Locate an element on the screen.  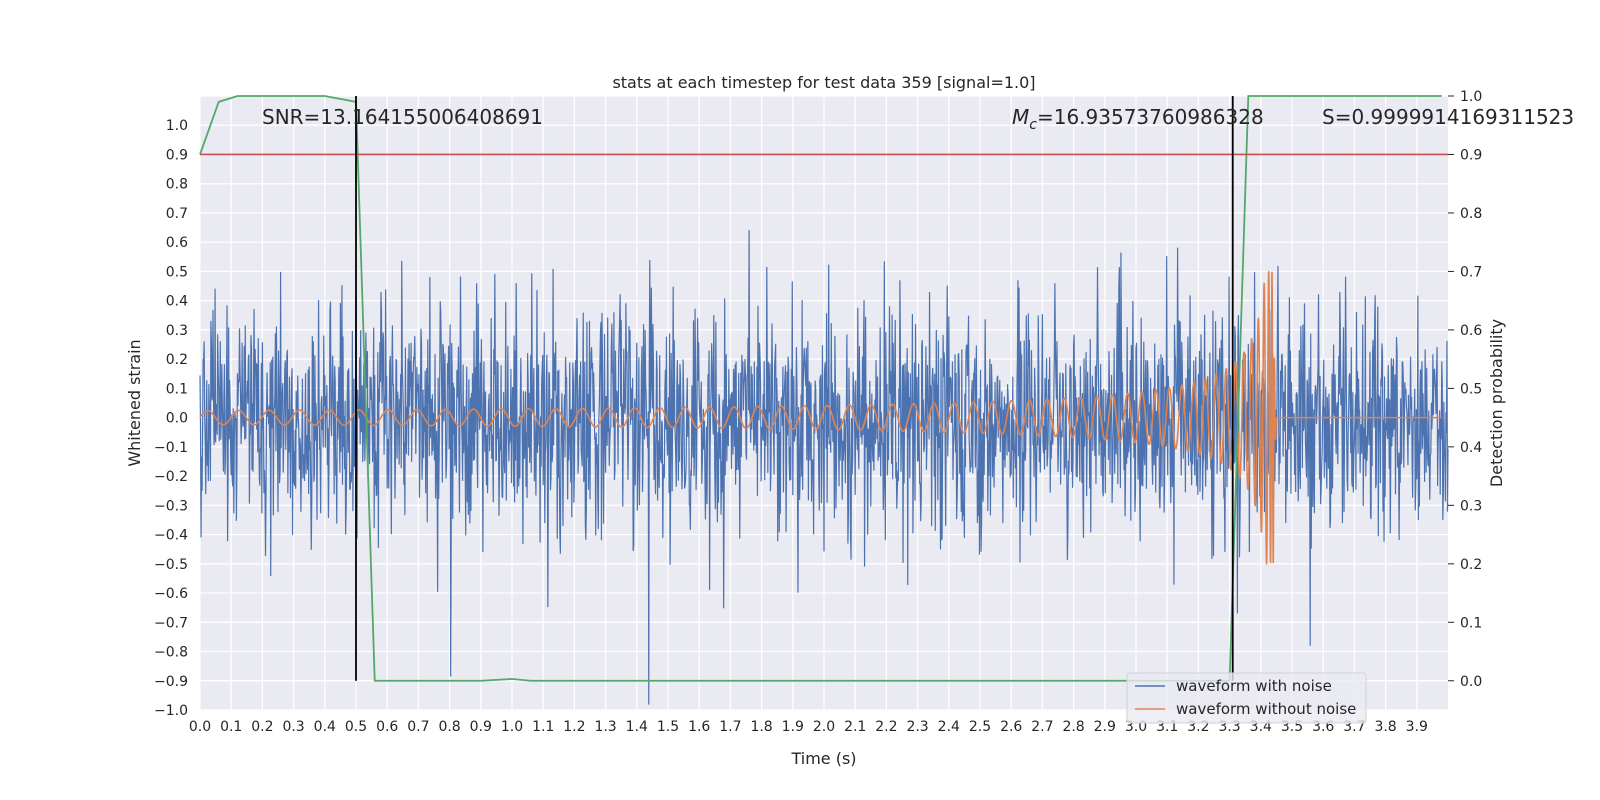
y-tick-label: 0.4 is located at coordinates (177, 302).